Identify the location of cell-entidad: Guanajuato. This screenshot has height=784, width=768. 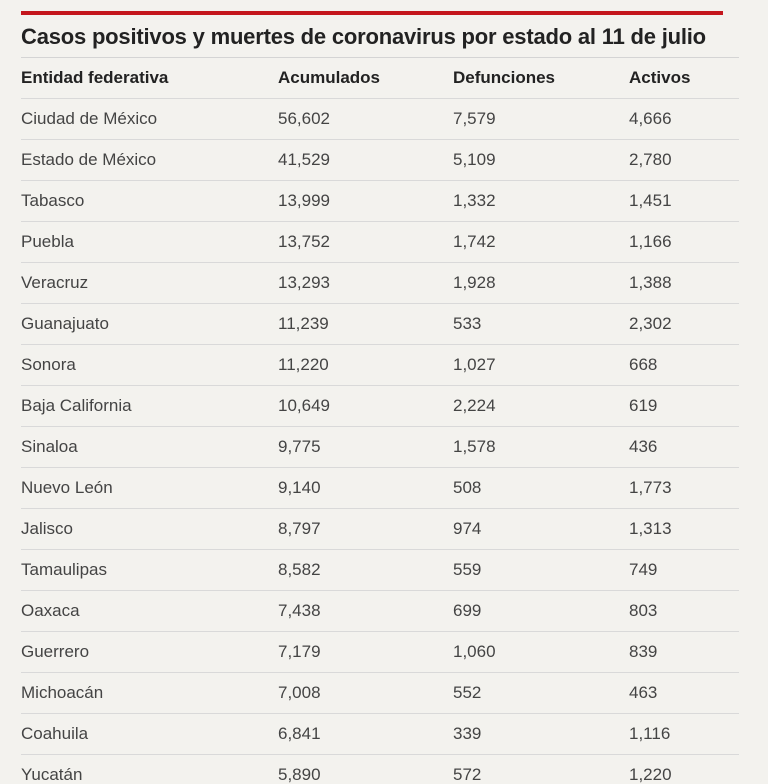
(149, 324).